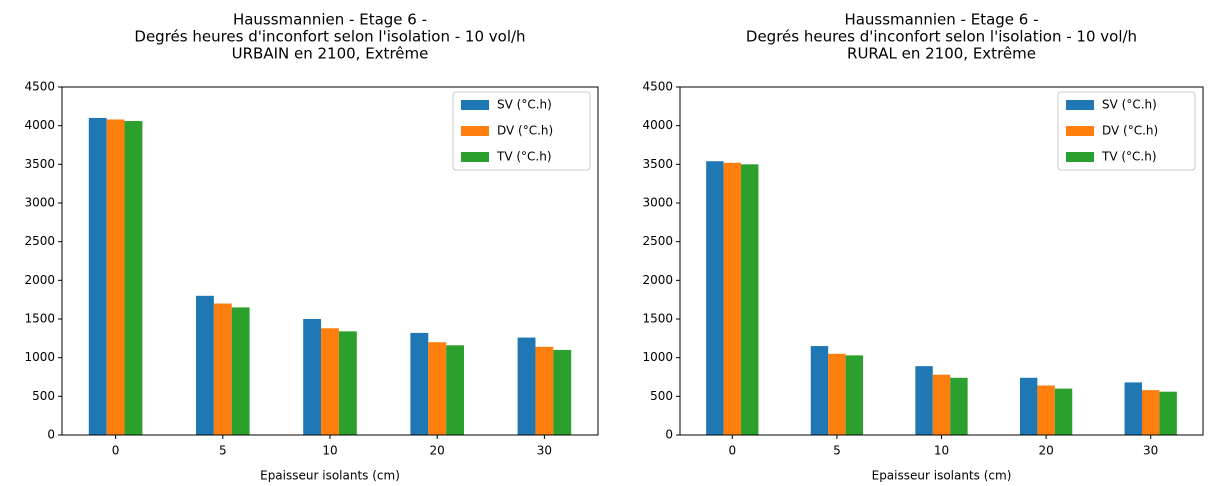 This screenshot has height=486, width=1208. I want to click on chart-title: RURAL en 2100, Extrême, so click(941, 54).